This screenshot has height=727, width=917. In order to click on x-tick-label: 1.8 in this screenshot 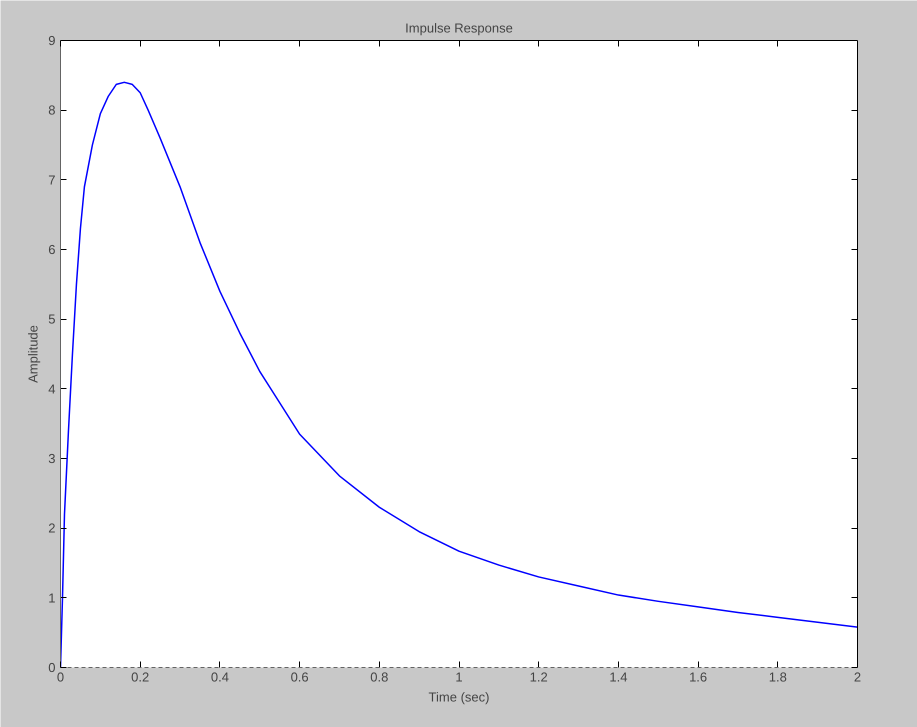, I will do `click(777, 677)`.